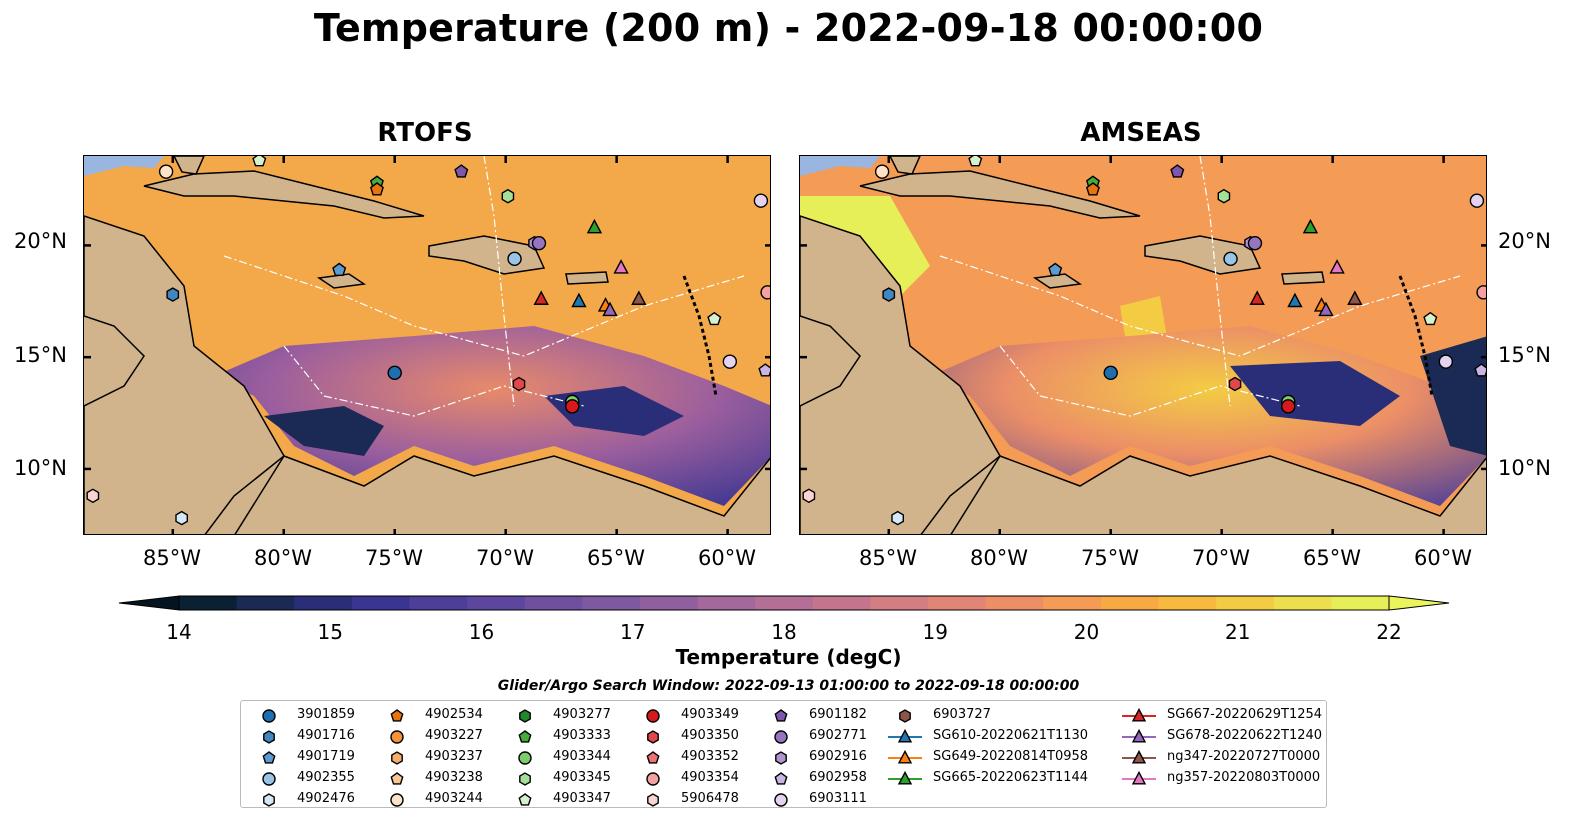  Describe the element at coordinates (1315, 393) in the screenshot. I see `cold-core-east` at that location.